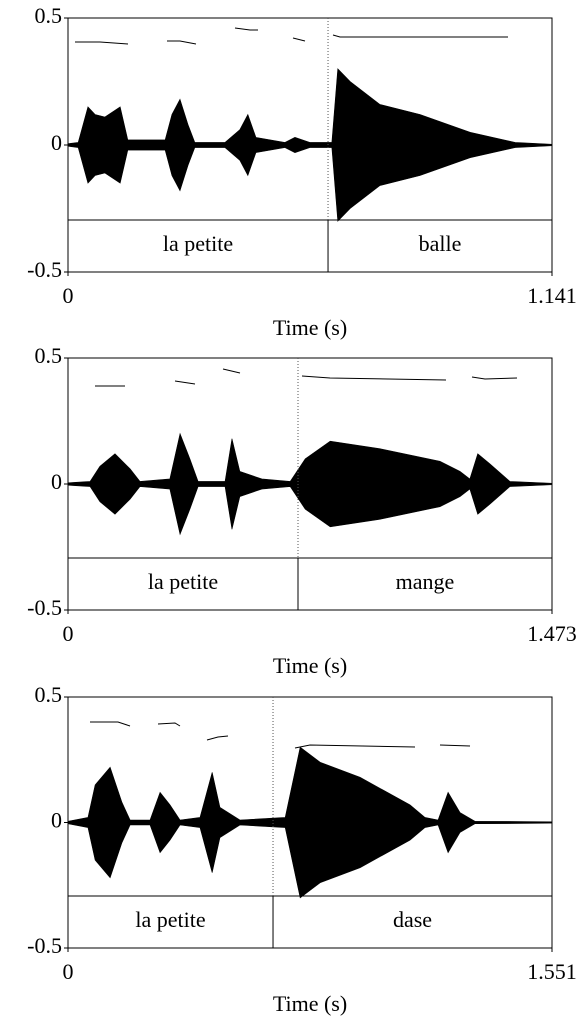  Describe the element at coordinates (425, 581) in the screenshot. I see `tier-label: mange` at that location.